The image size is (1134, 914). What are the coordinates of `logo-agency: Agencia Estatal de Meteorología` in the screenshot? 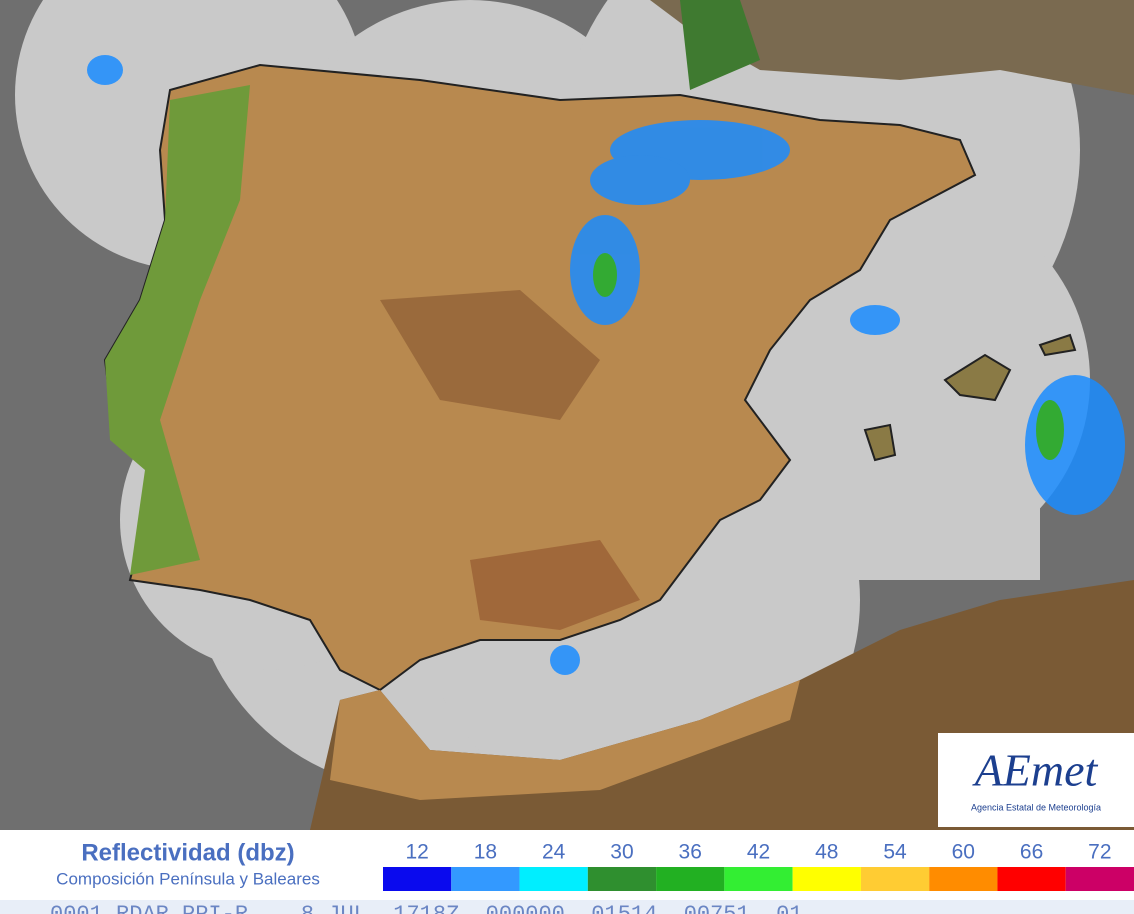 It's located at (1036, 807).